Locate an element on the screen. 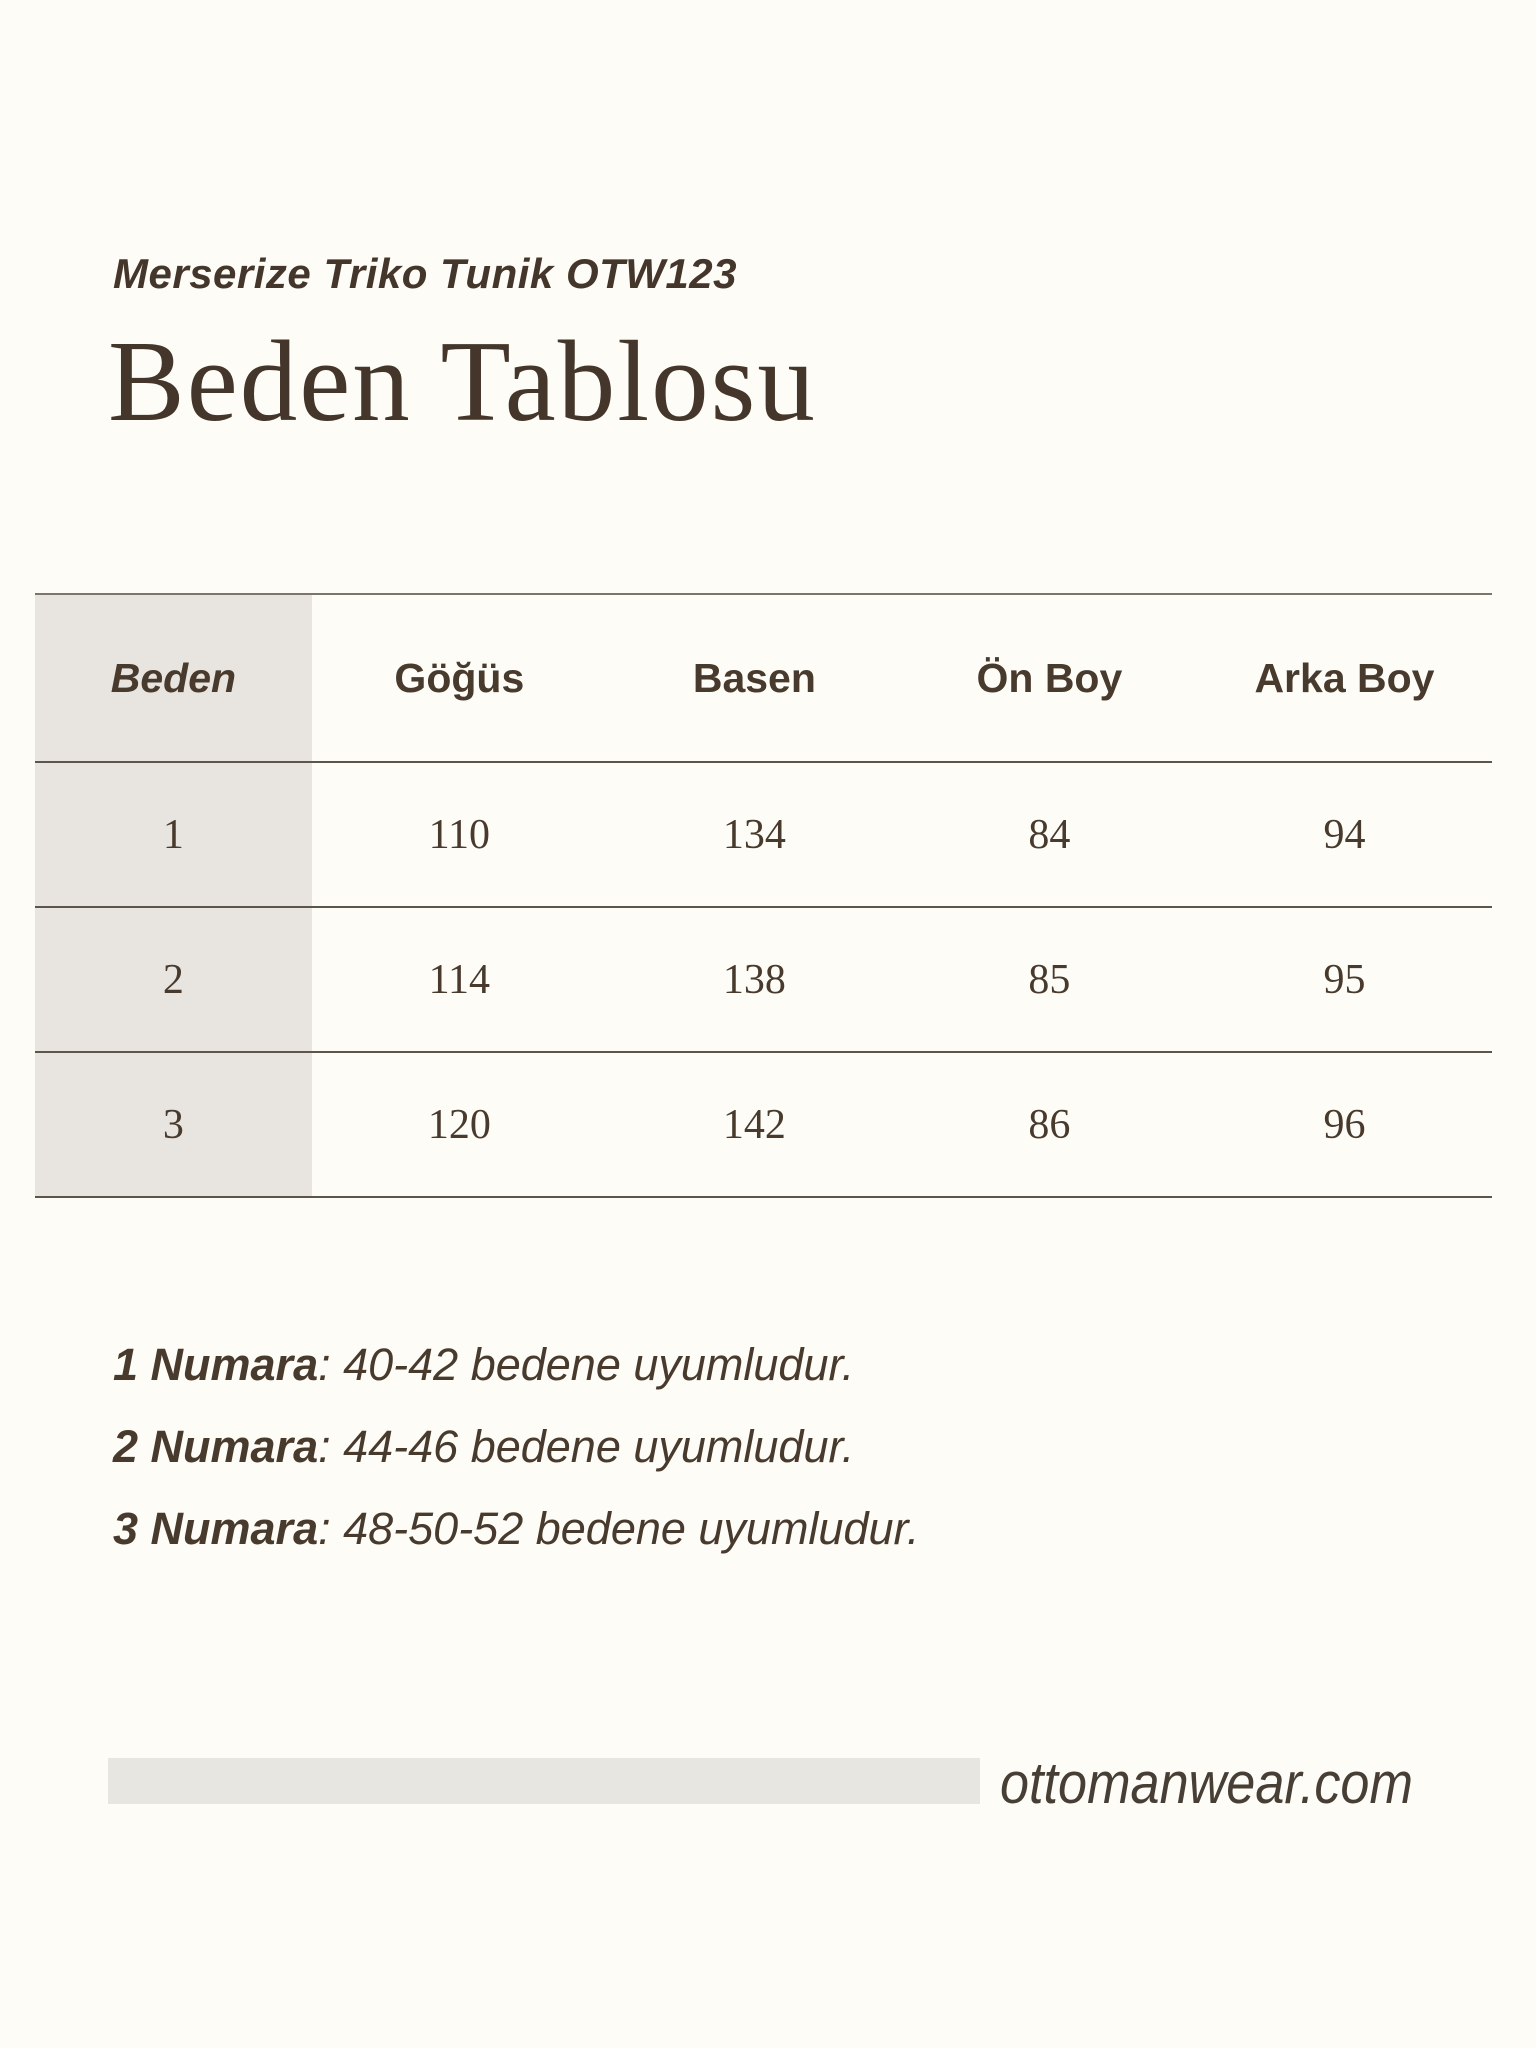 Image resolution: width=1536 pixels, height=2048 pixels. table-header-row: Beden Göğüs Basen Ön Boy Arka Boy is located at coordinates (763, 678).